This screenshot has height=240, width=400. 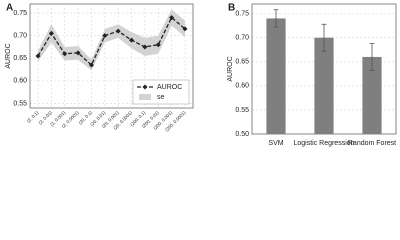 I want to click on legend-marker, so click(x=145, y=87).